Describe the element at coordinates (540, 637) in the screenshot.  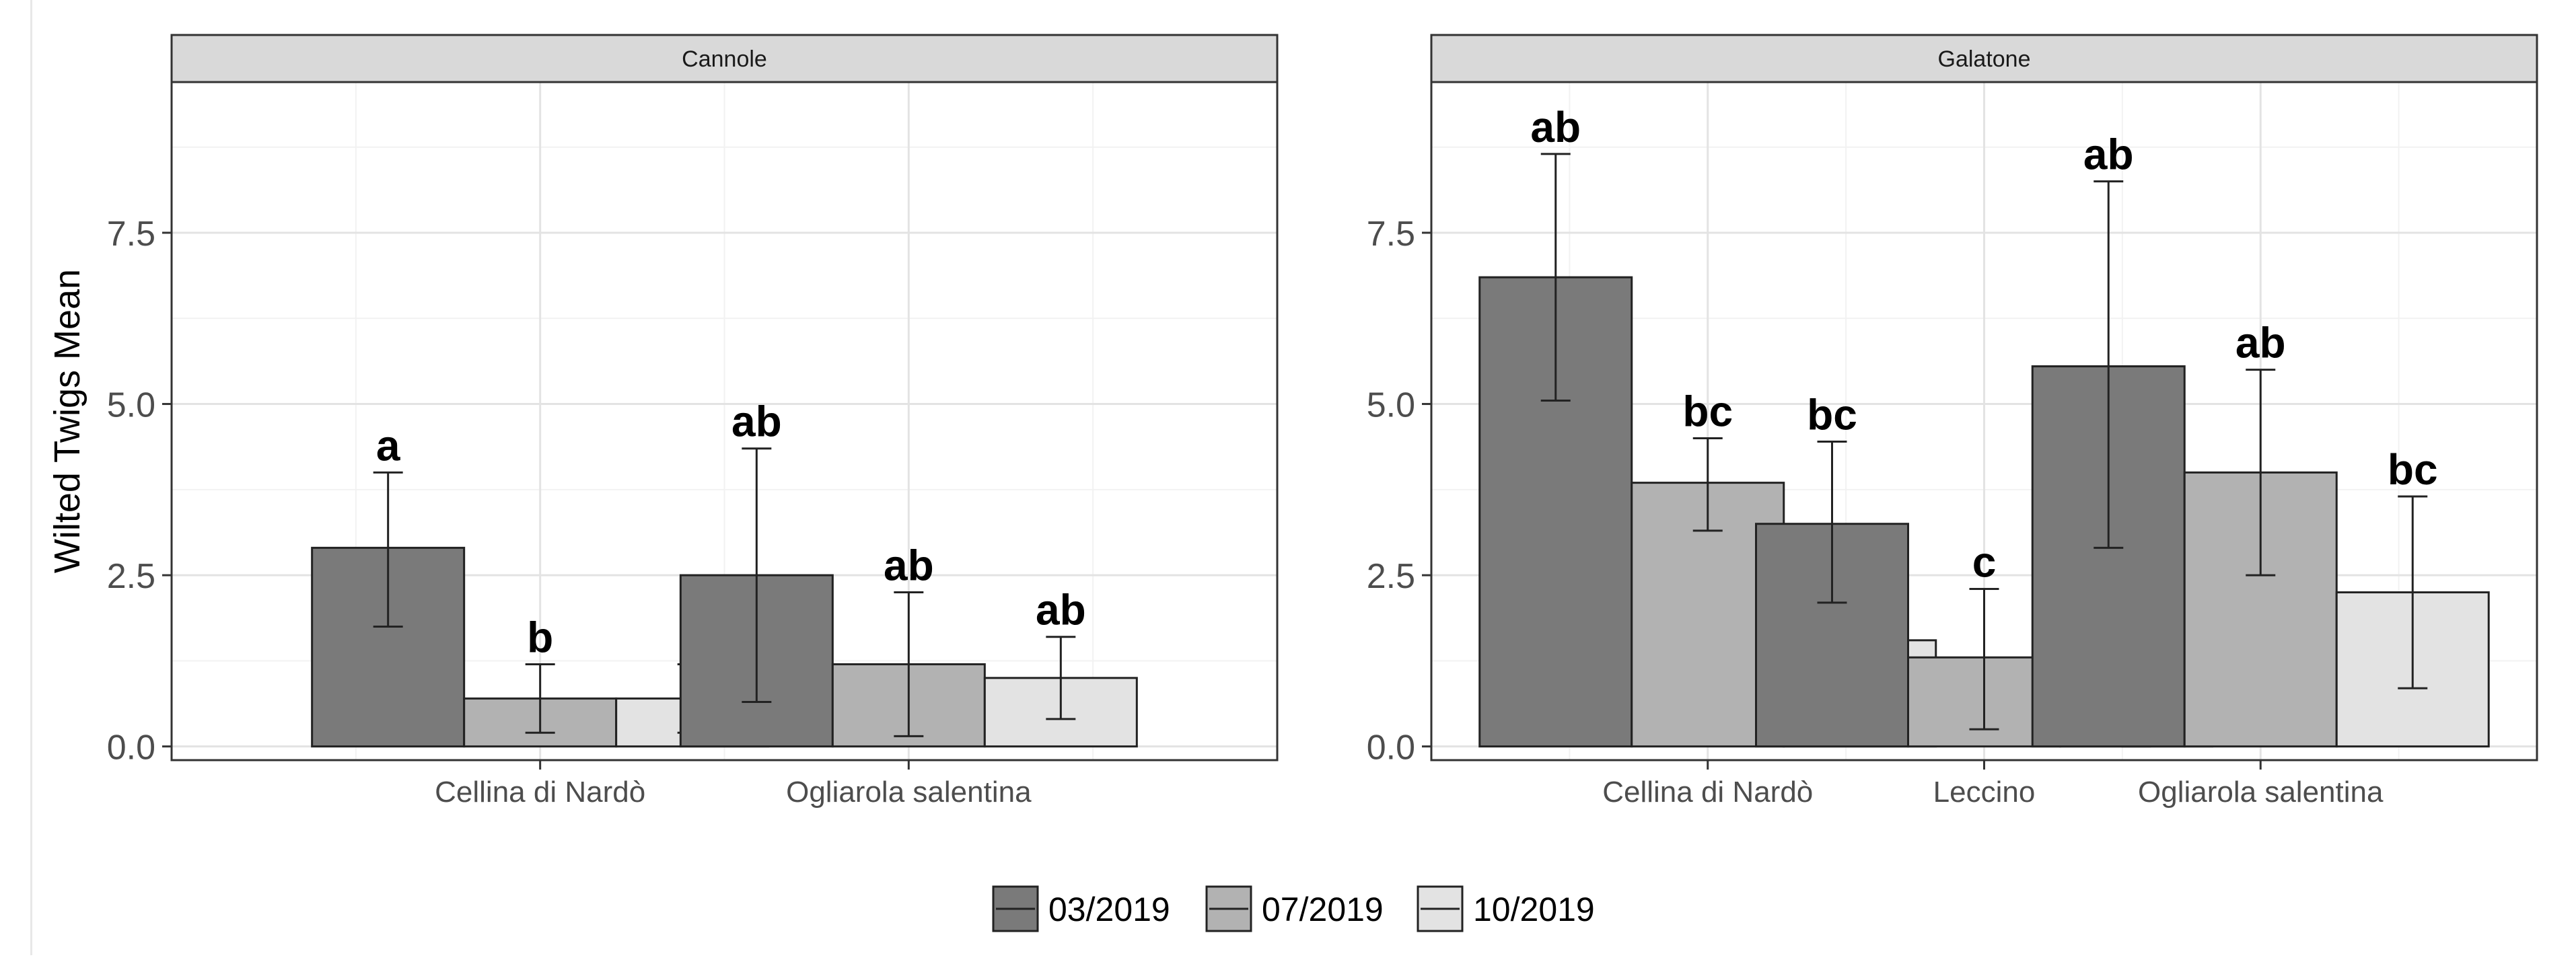
I see `significance-label: b` at that location.